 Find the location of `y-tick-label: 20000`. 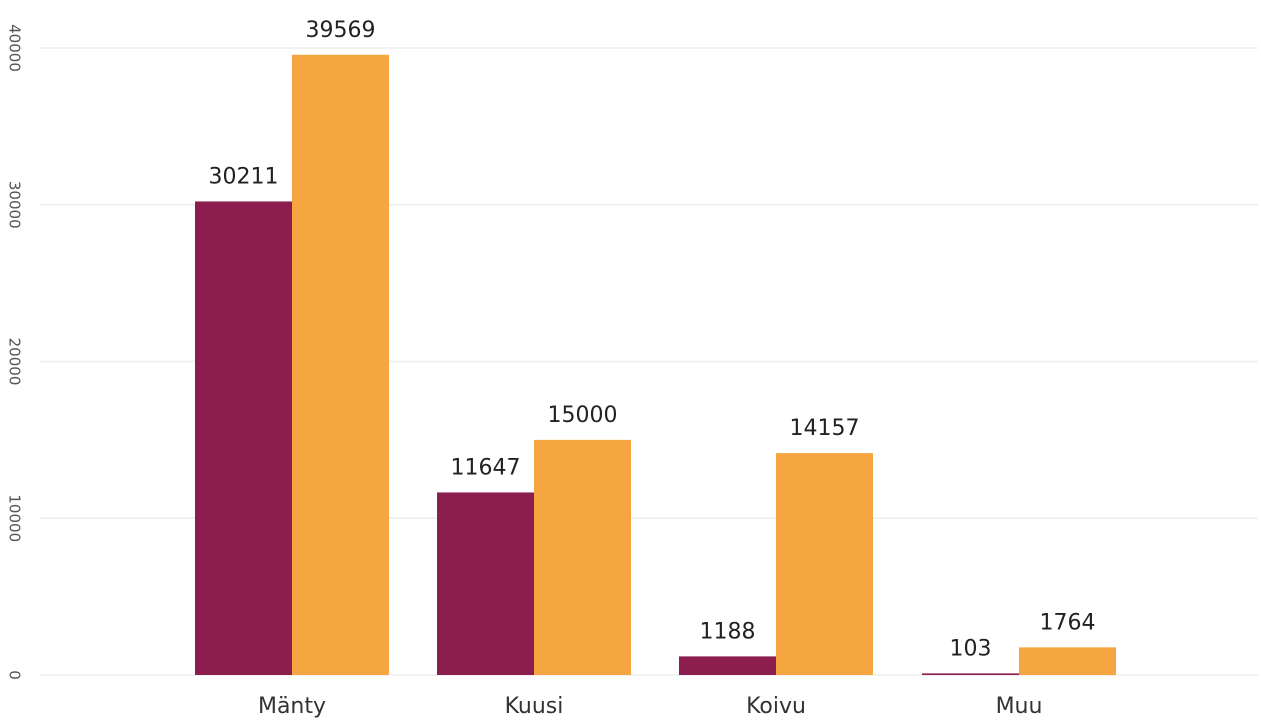

y-tick-label: 20000 is located at coordinates (15, 362).